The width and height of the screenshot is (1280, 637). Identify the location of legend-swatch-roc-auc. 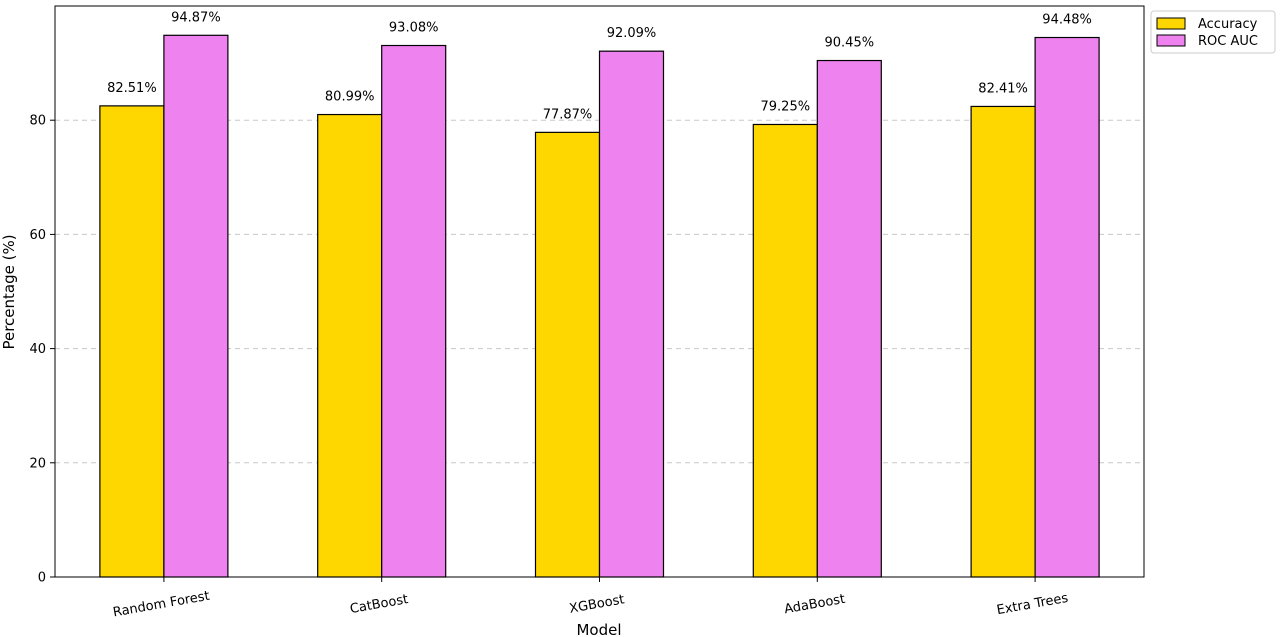
(1171, 40).